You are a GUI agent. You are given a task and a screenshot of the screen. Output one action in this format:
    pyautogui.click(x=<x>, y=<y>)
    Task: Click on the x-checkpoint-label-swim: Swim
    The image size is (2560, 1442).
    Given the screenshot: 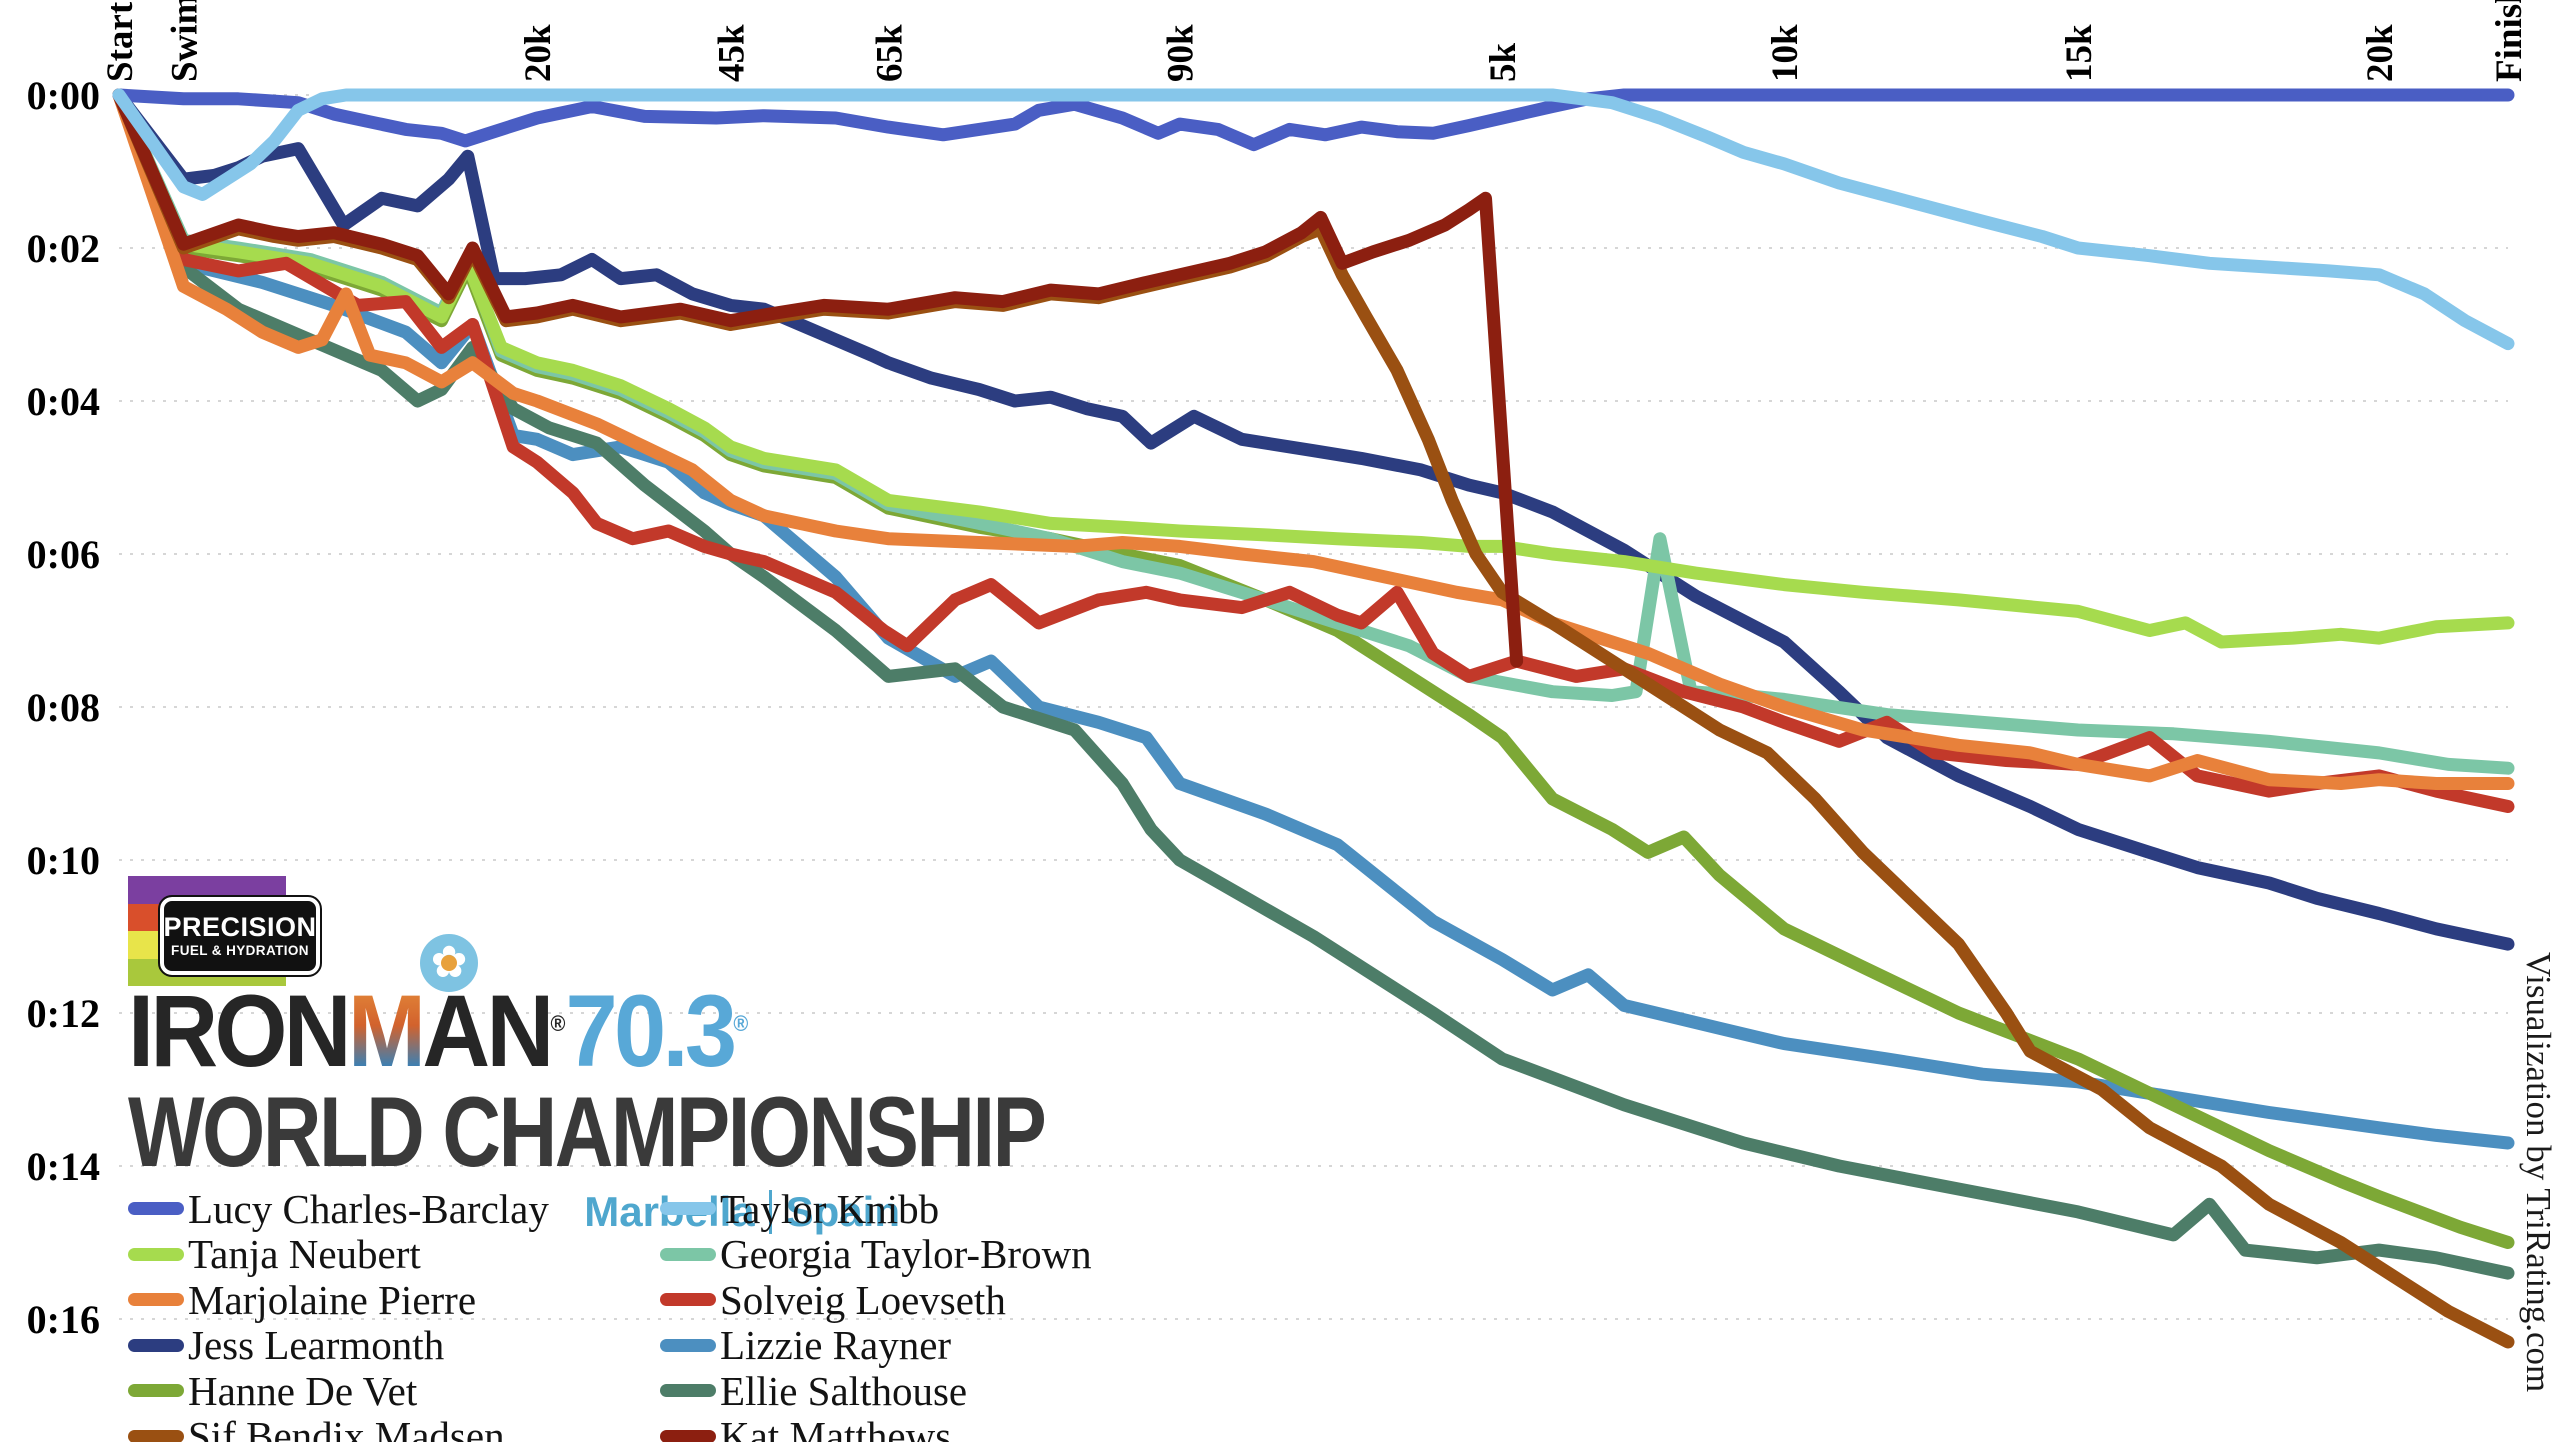 What is the action you would take?
    pyautogui.click(x=185, y=41)
    